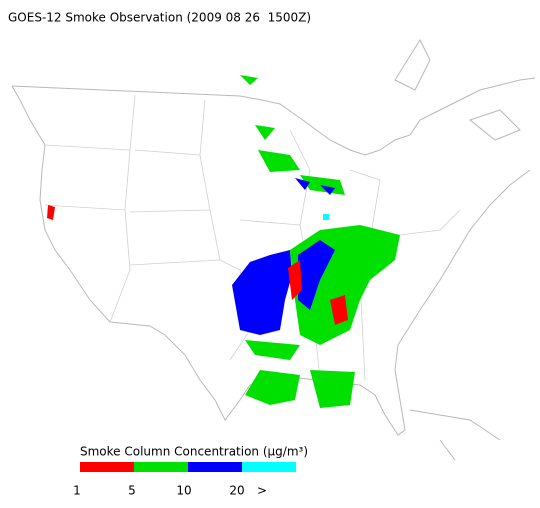 The image size is (540, 508). I want to click on legend-bar, so click(188, 467).